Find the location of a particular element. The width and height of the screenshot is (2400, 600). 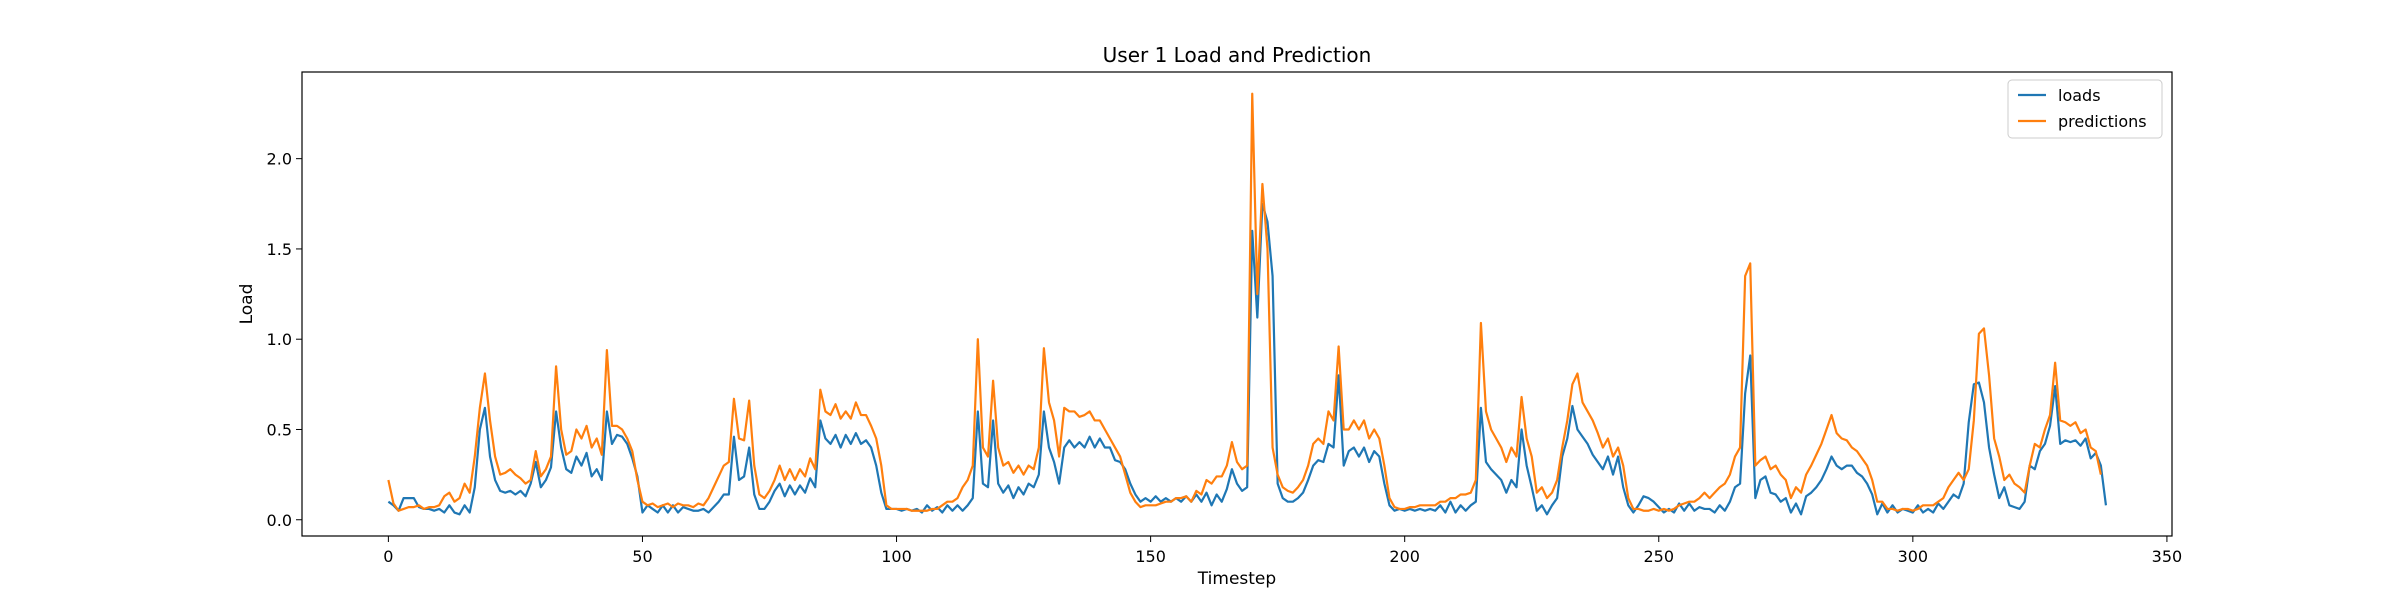

legend-label-predictions: predictions is located at coordinates (2102, 121).